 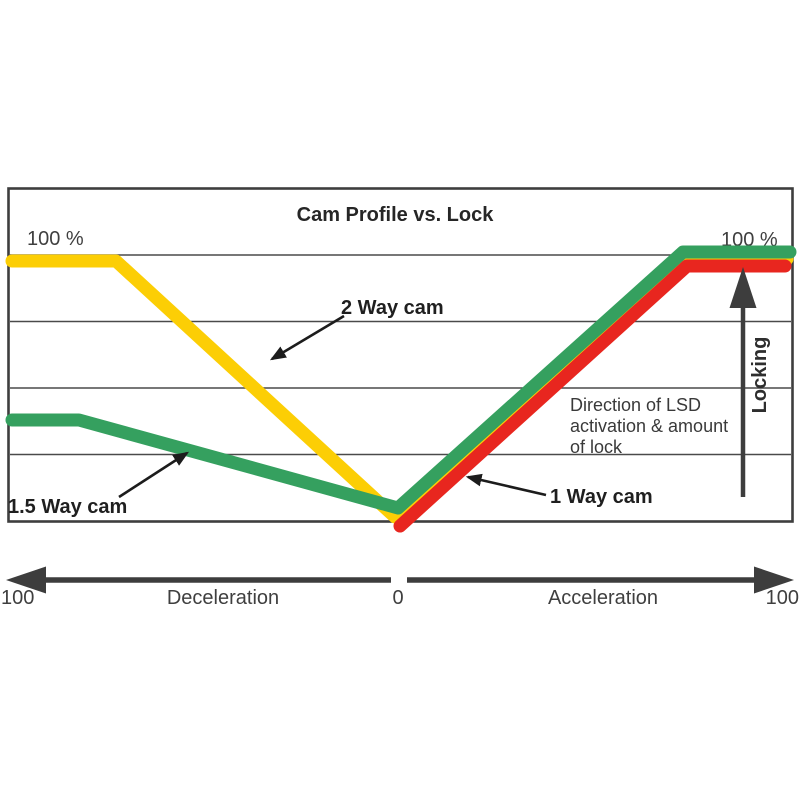 What do you see at coordinates (307, 337) in the screenshot?
I see `two-way-pointer-arrow` at bounding box center [307, 337].